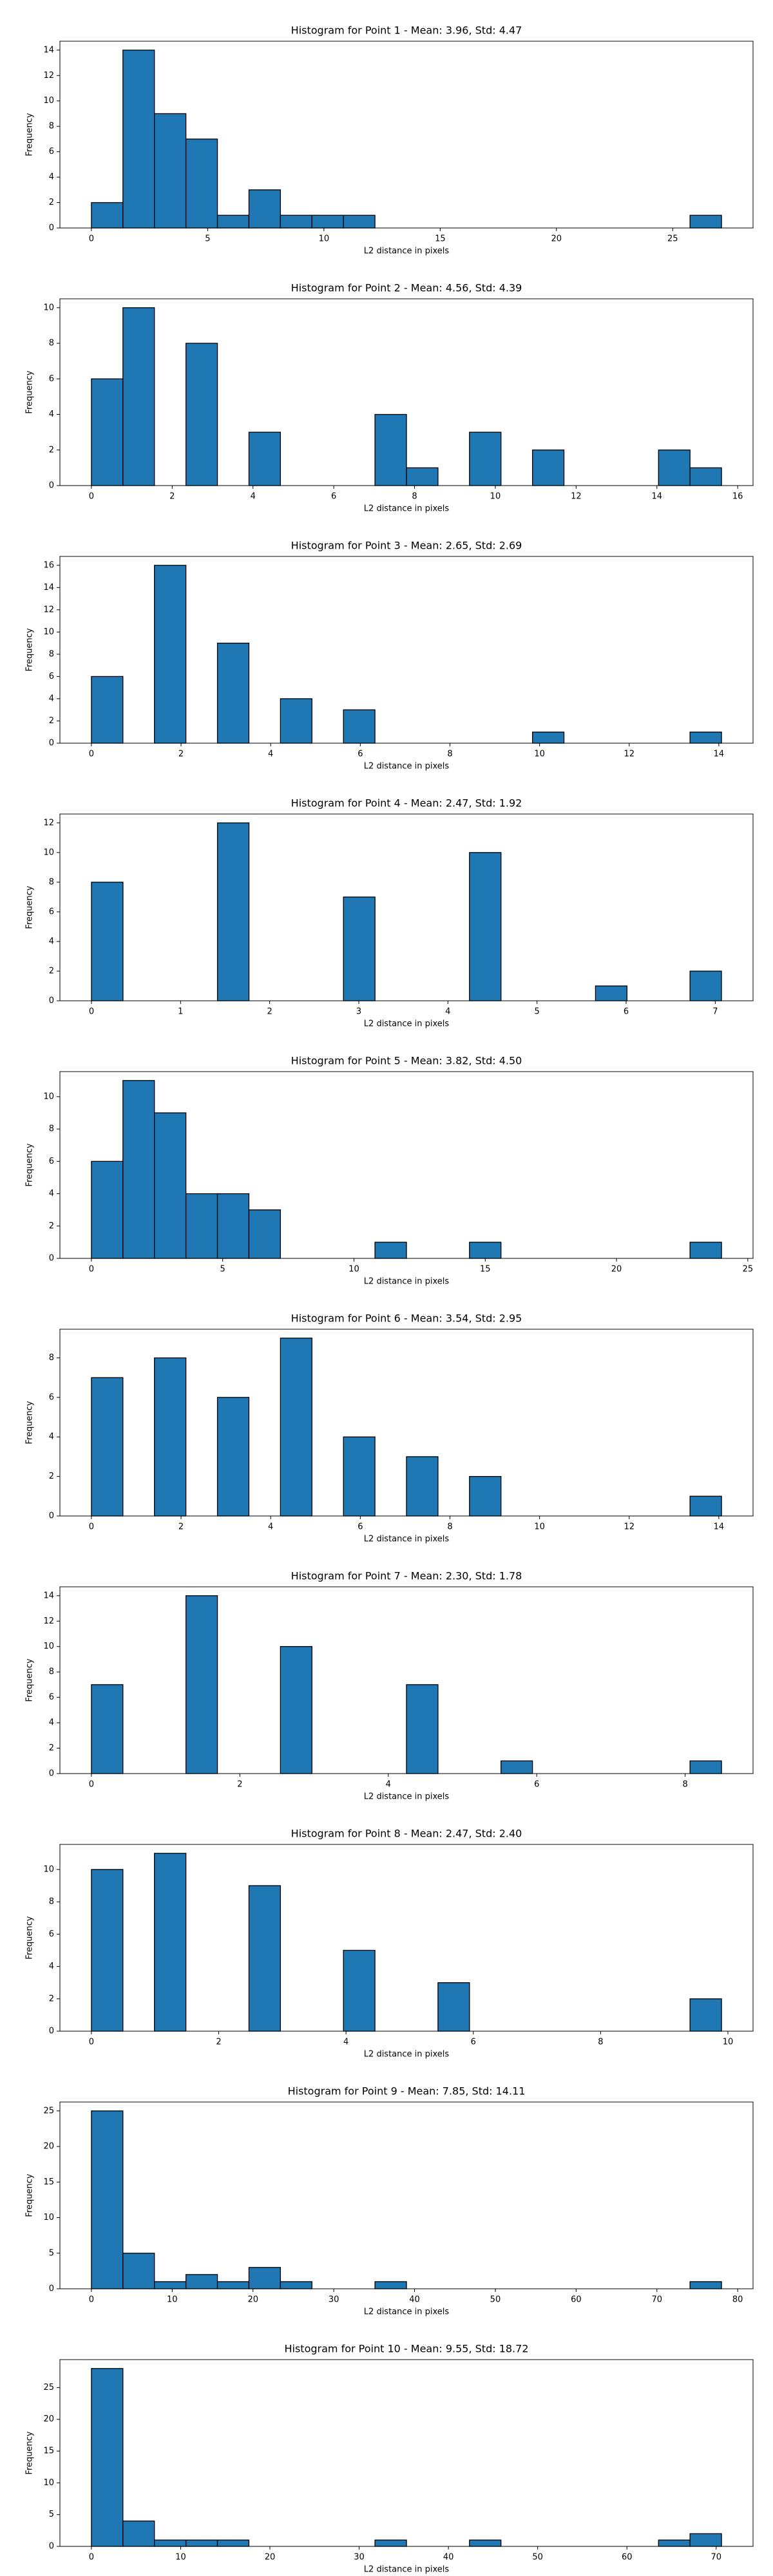 The image size is (773, 2576). Describe the element at coordinates (345, 2043) in the screenshot. I see `x-tick-label: 4` at that location.